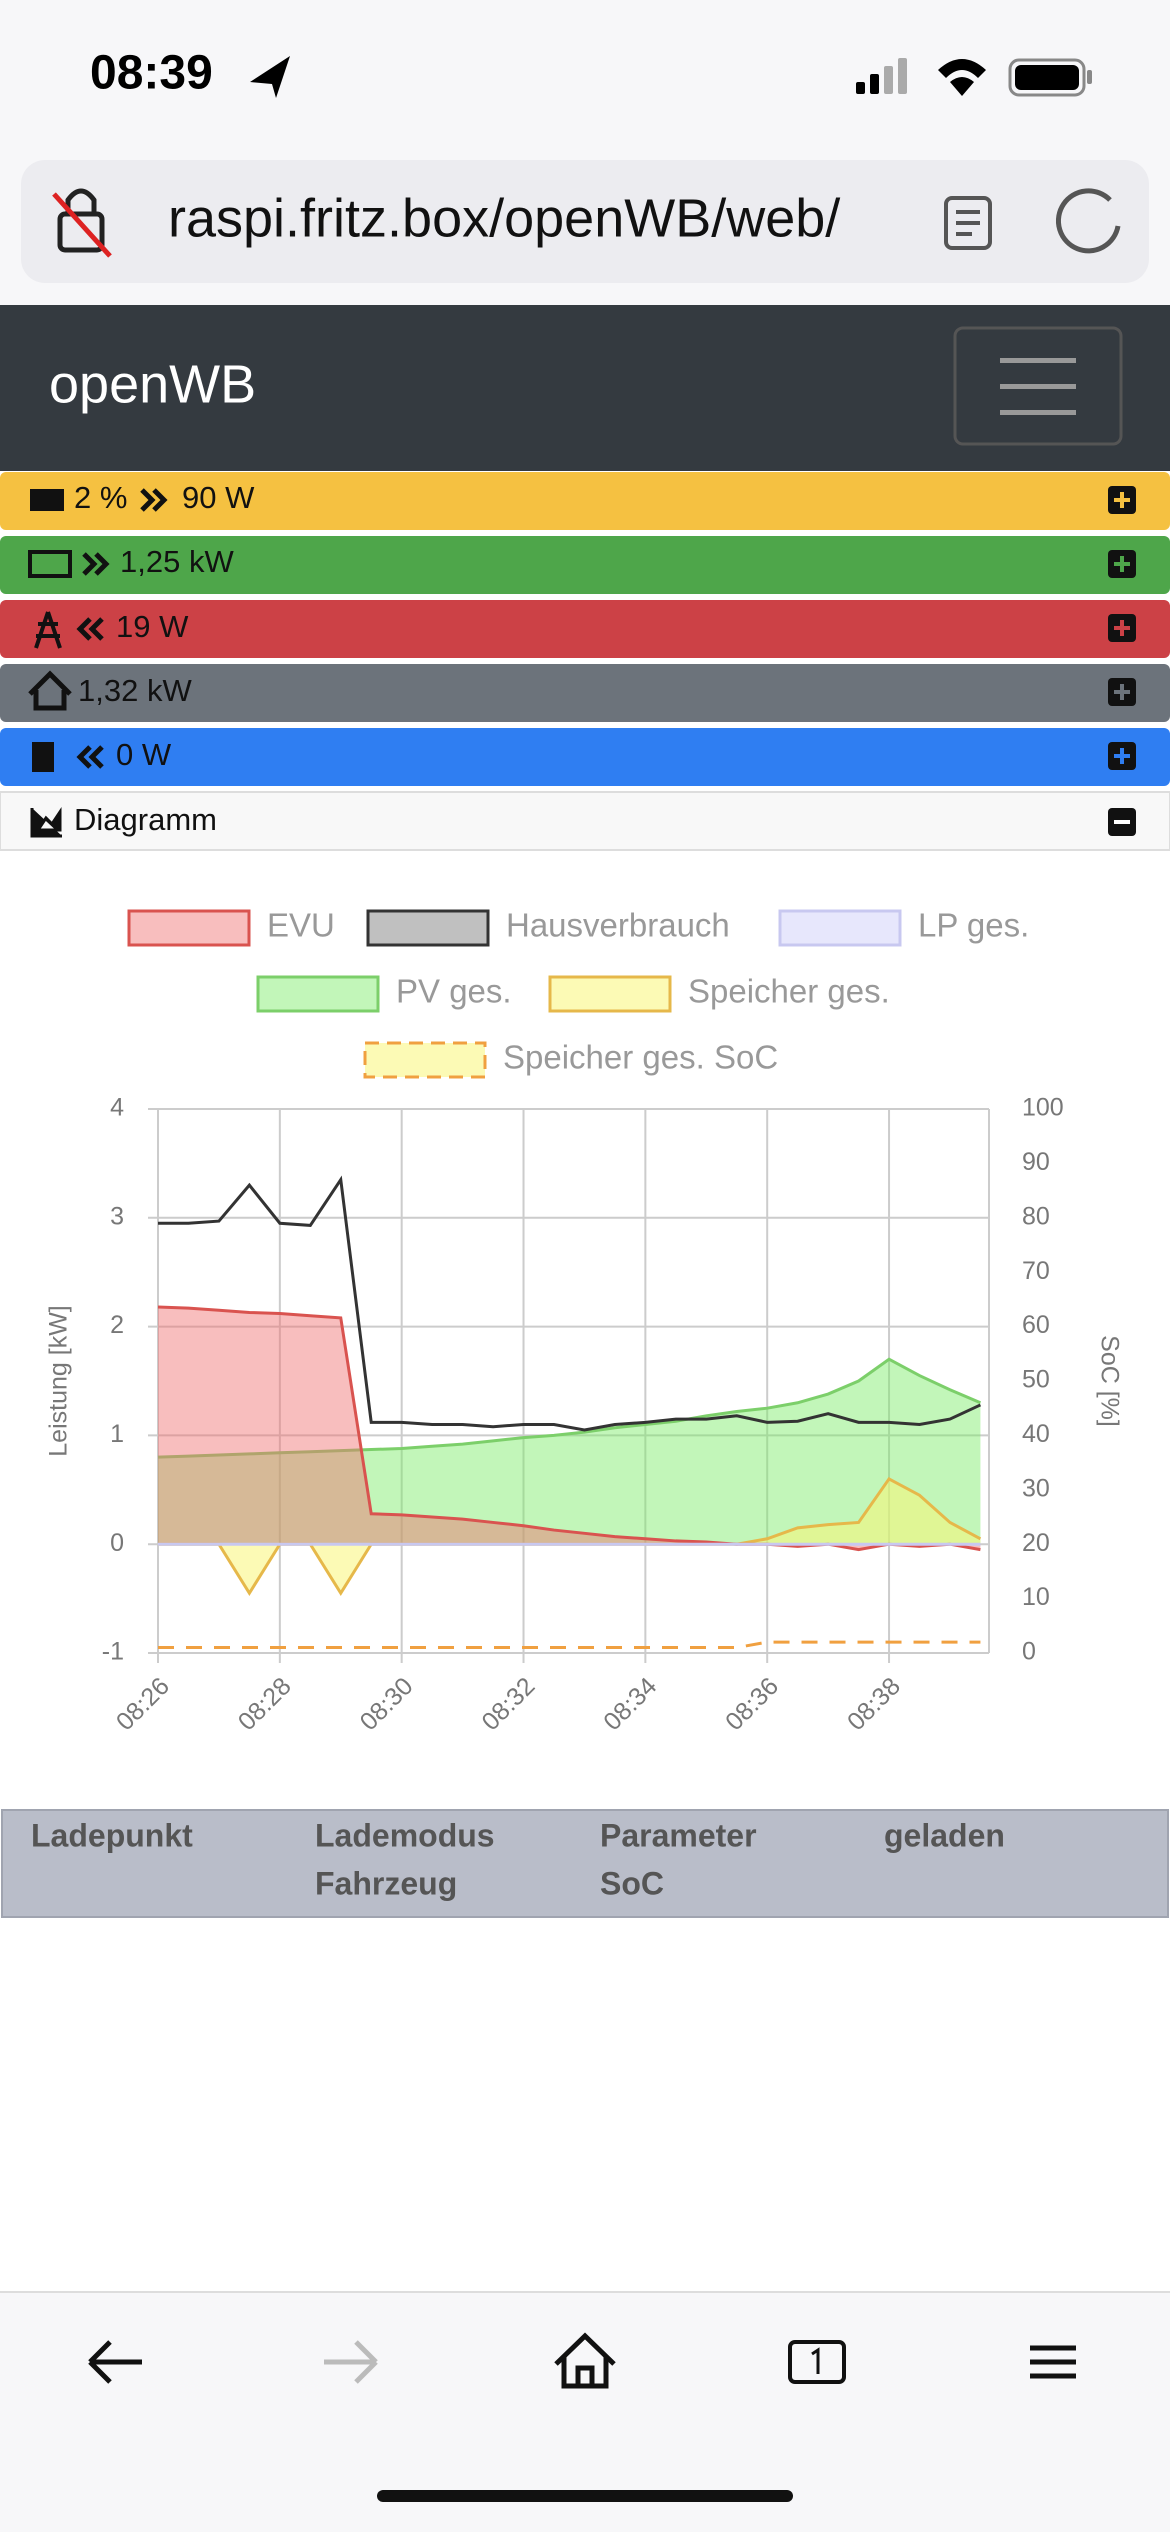 This screenshot has height=2537, width=1170. Describe the element at coordinates (1036, 1325) in the screenshot. I see `y2-tick-label: 60` at that location.